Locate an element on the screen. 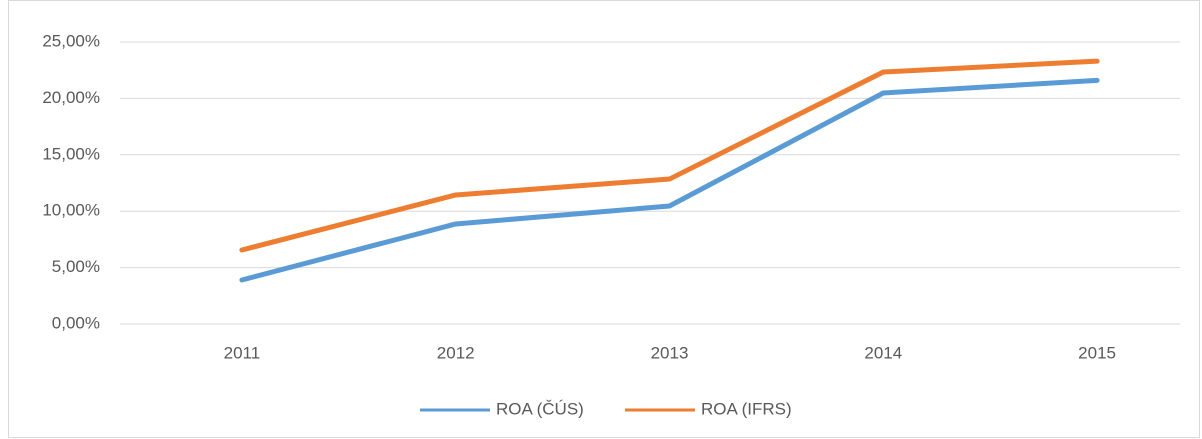 This screenshot has width=1202, height=439. y-tick-label: 0,00% is located at coordinates (76, 322).